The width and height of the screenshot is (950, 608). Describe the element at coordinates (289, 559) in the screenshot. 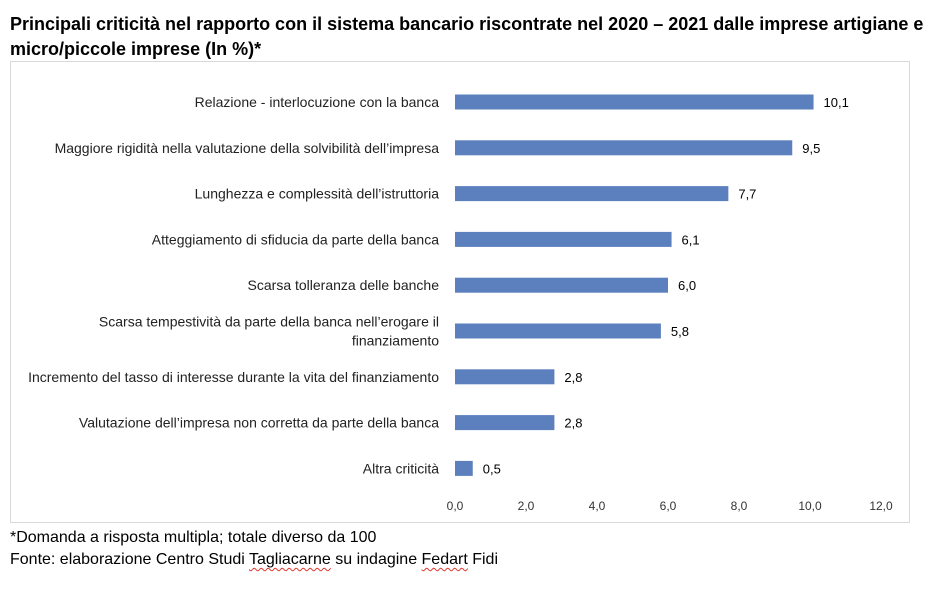

I see `source-word-tagliacarne: Tagliacarne` at that location.